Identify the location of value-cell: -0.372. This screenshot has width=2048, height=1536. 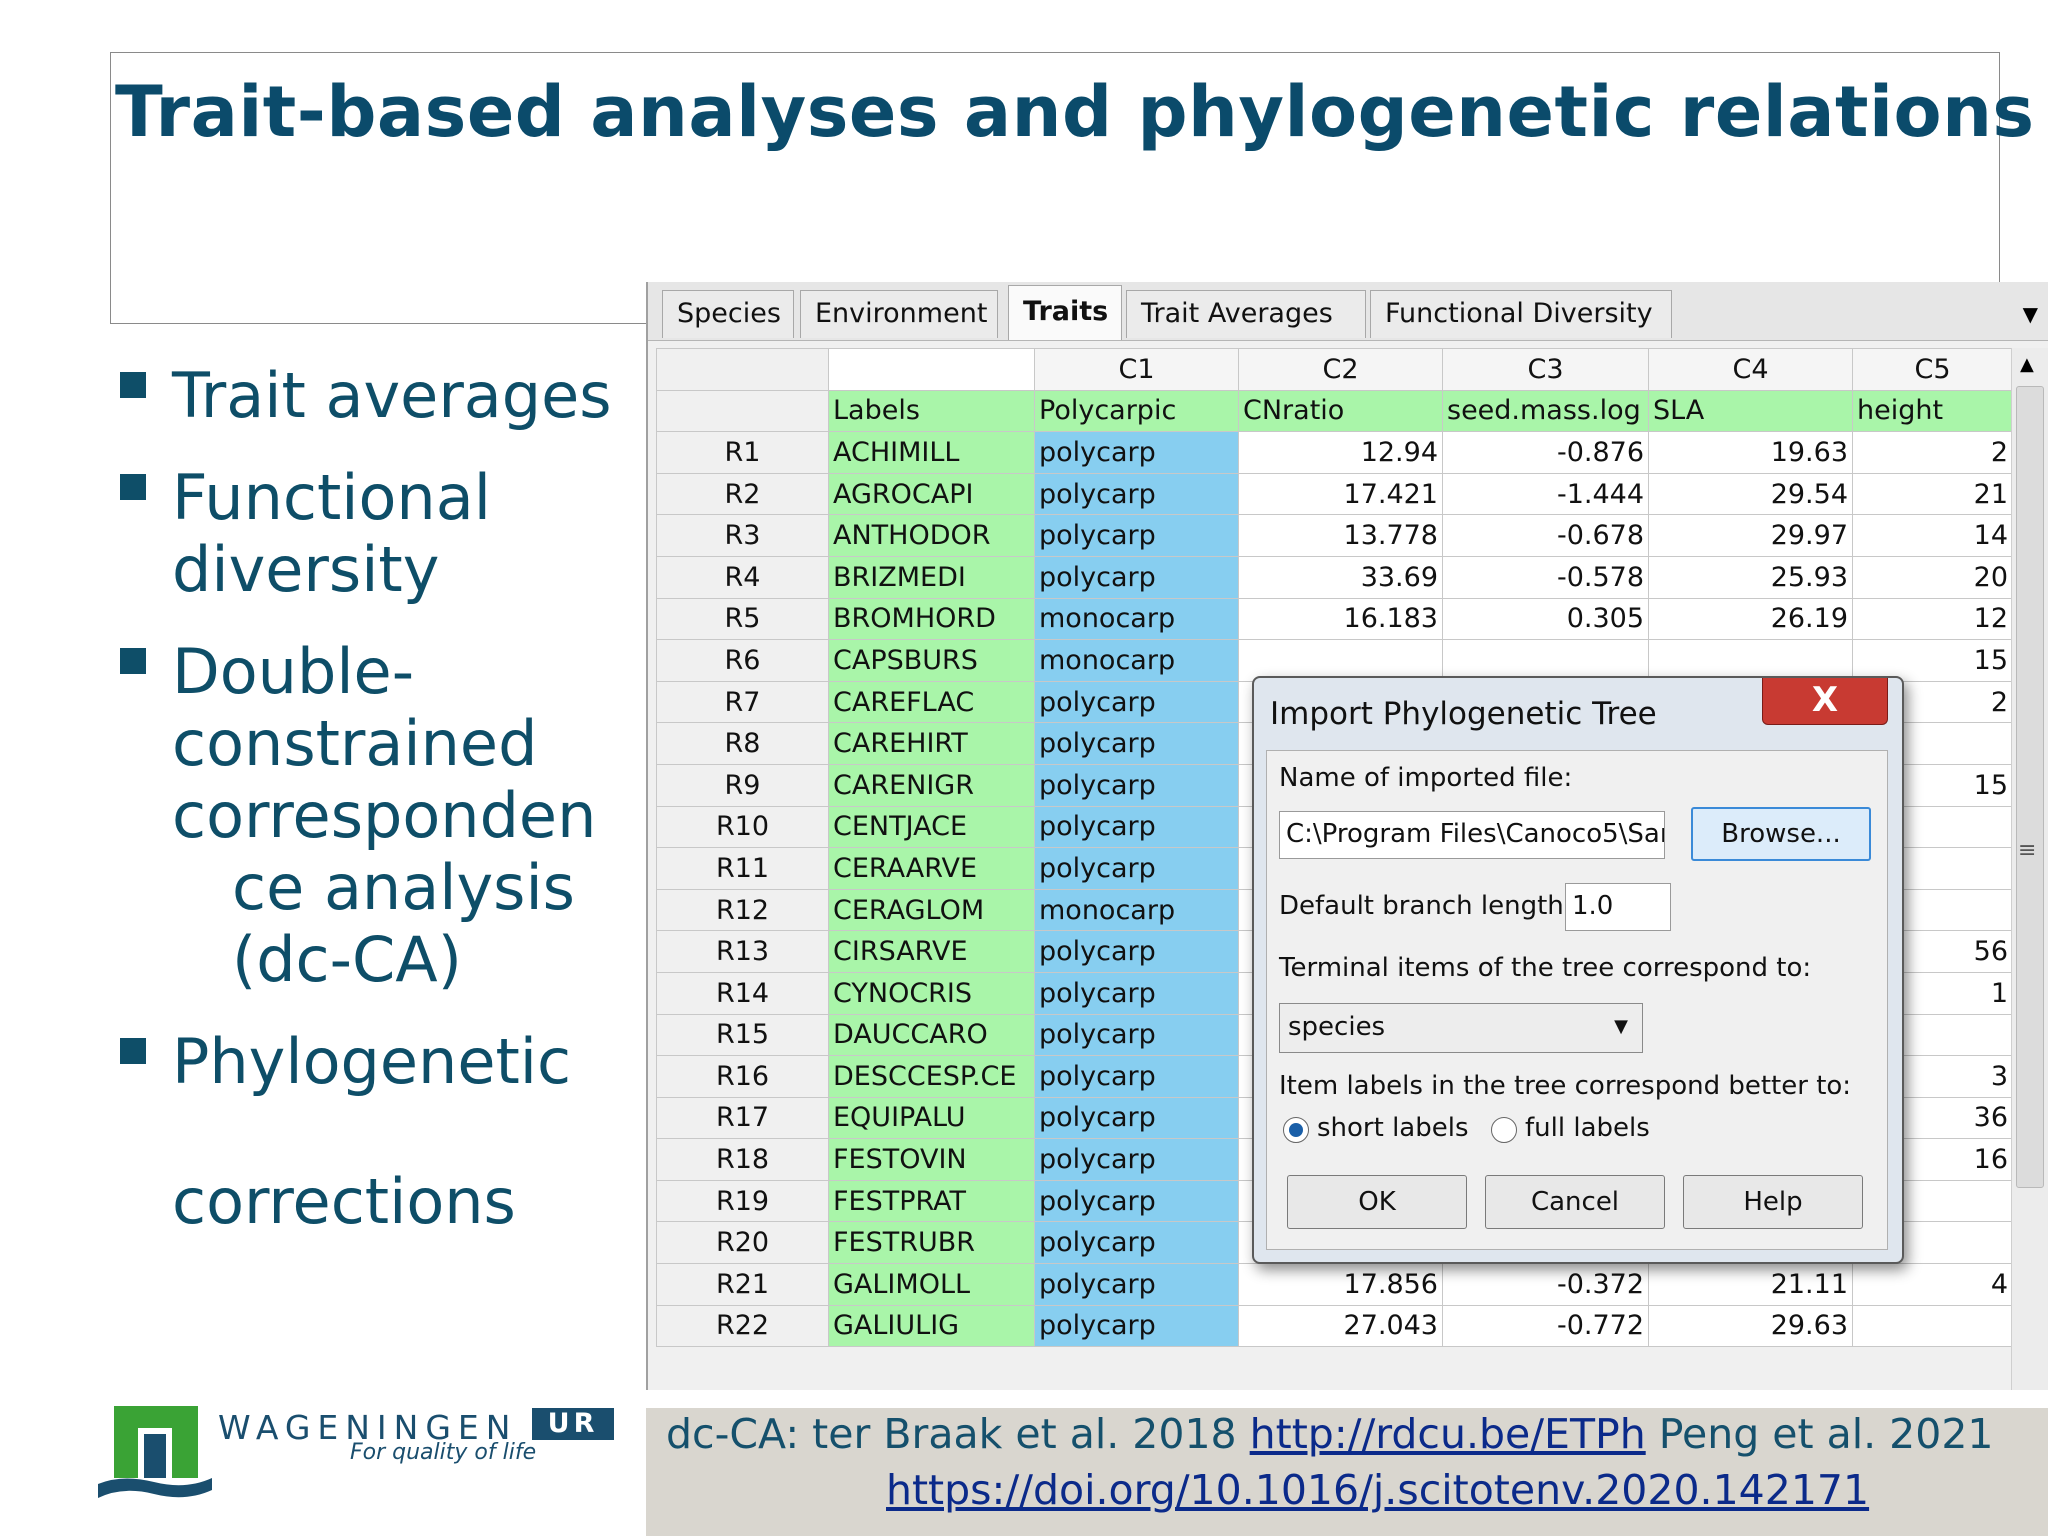
(1545, 1284).